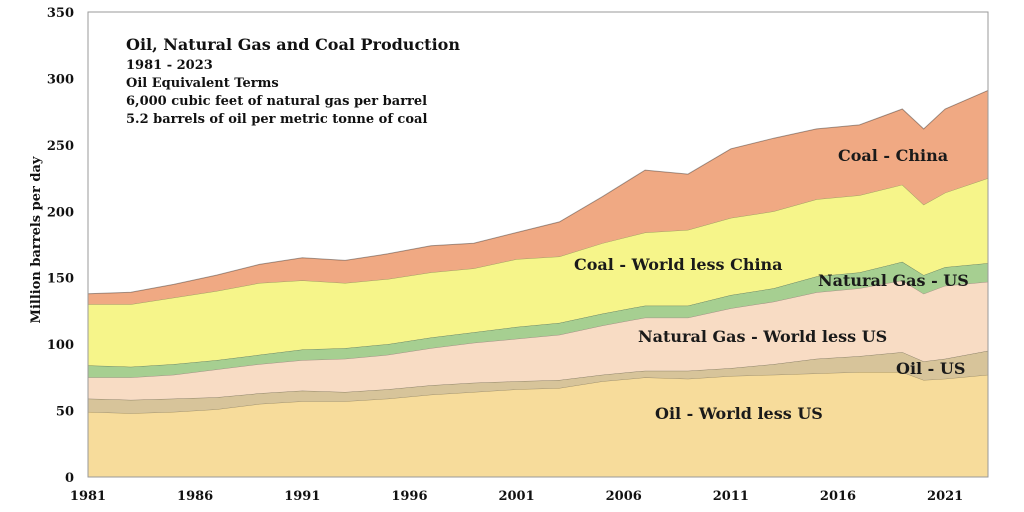  I want to click on y-axis-title: Million barrels per day, so click(36, 239).